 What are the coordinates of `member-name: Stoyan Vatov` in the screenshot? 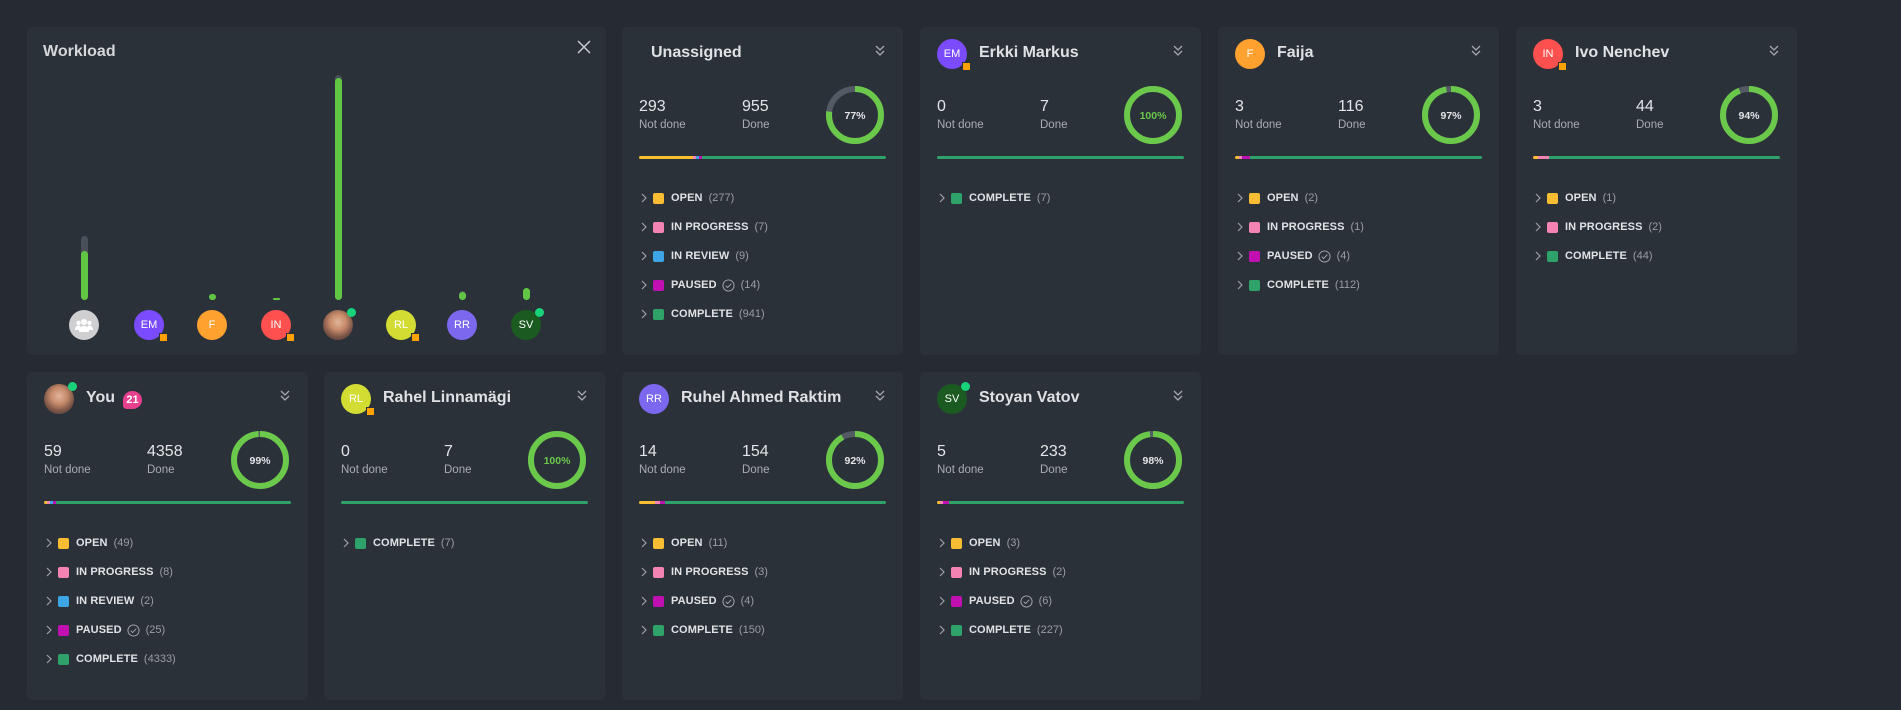 It's located at (1029, 397).